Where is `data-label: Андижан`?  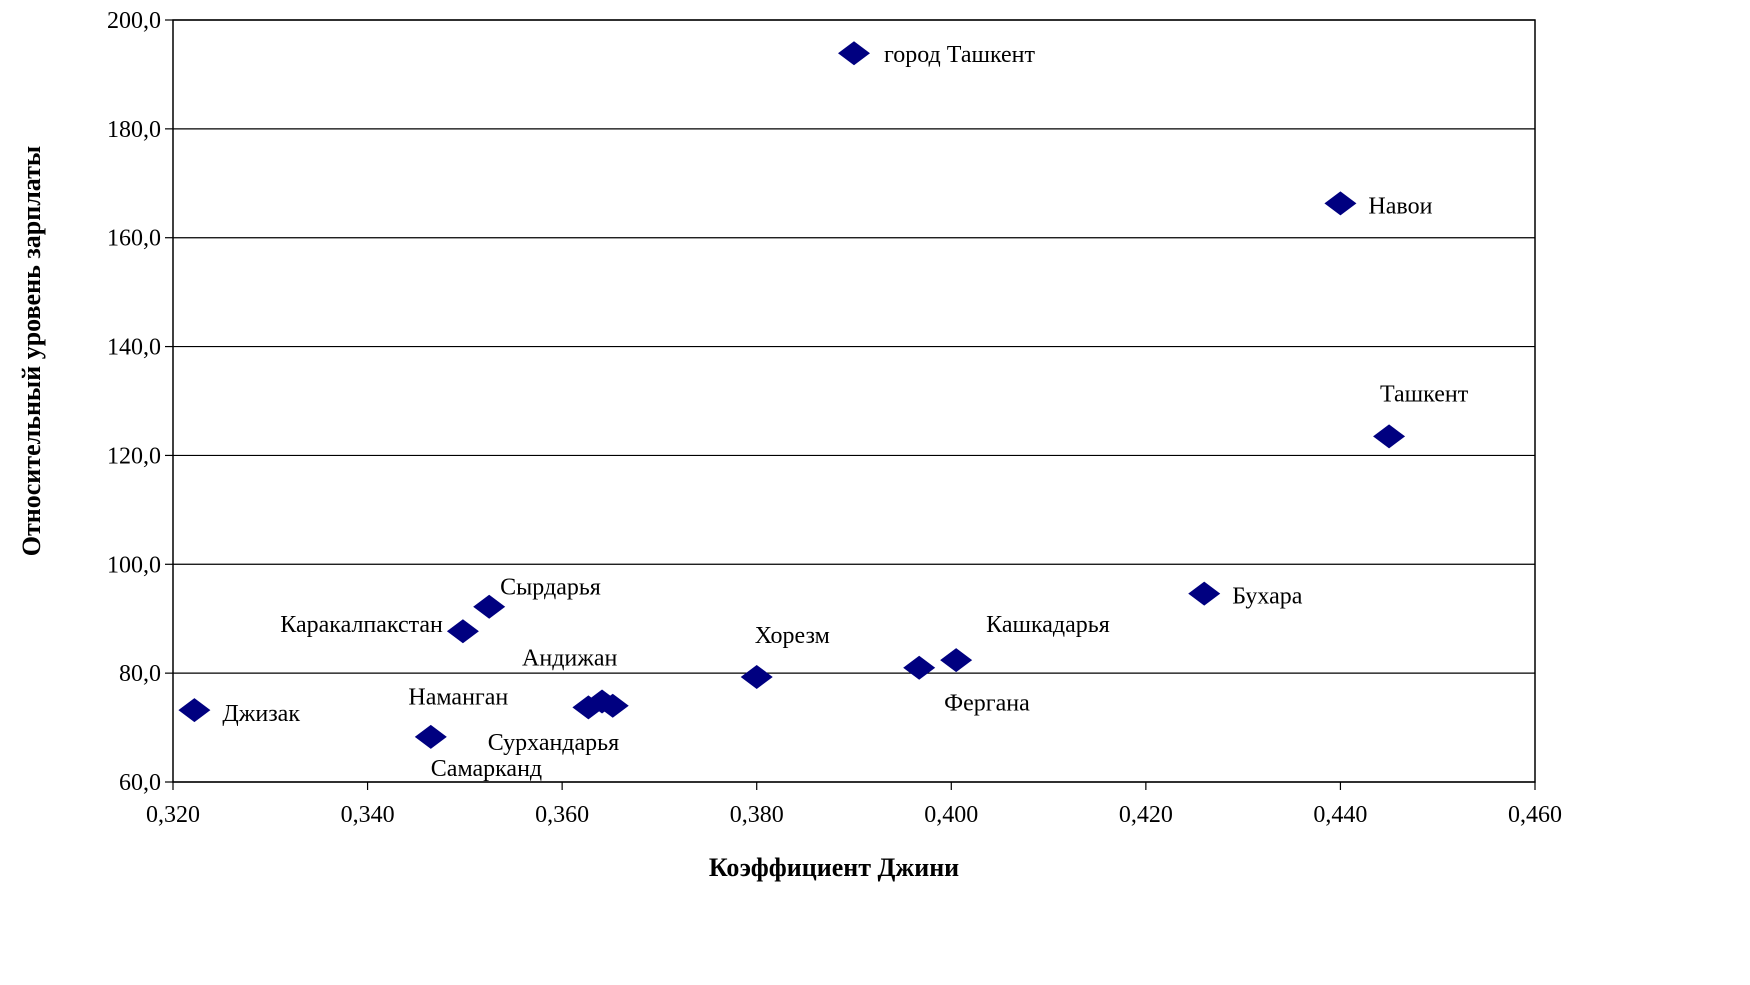 data-label: Андижан is located at coordinates (569, 658).